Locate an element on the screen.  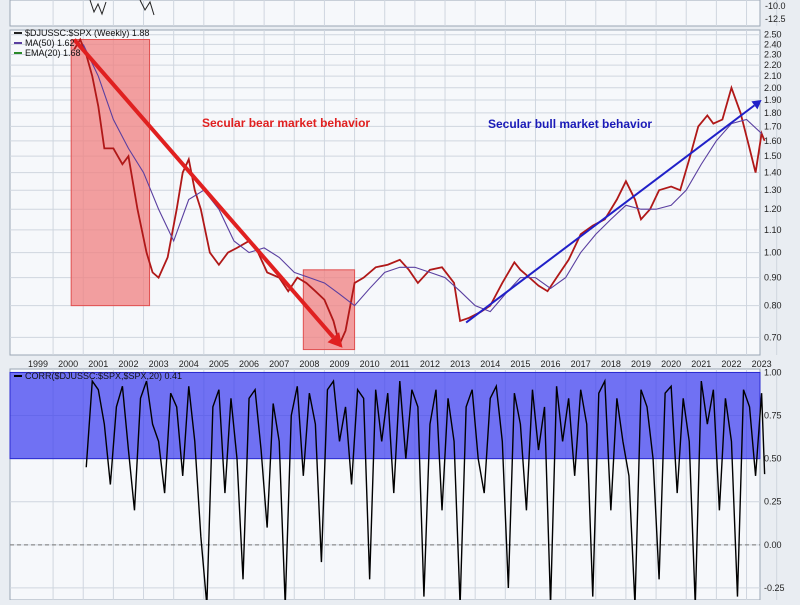
main-y-tick: 2.00 is located at coordinates (773, 88).